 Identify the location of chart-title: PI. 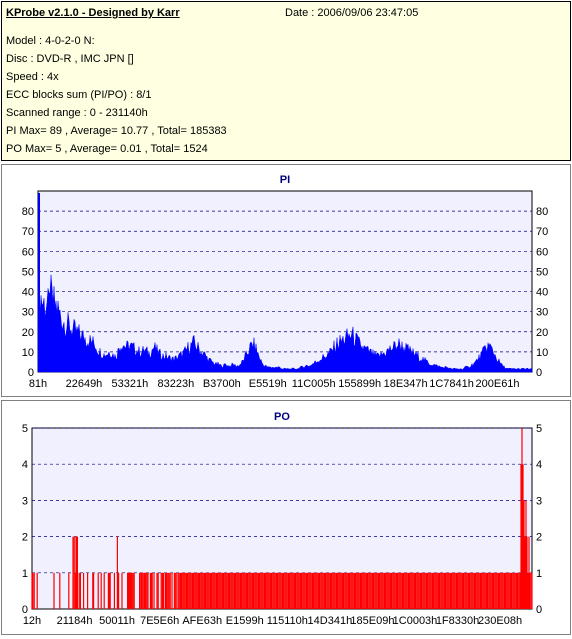
(285, 180).